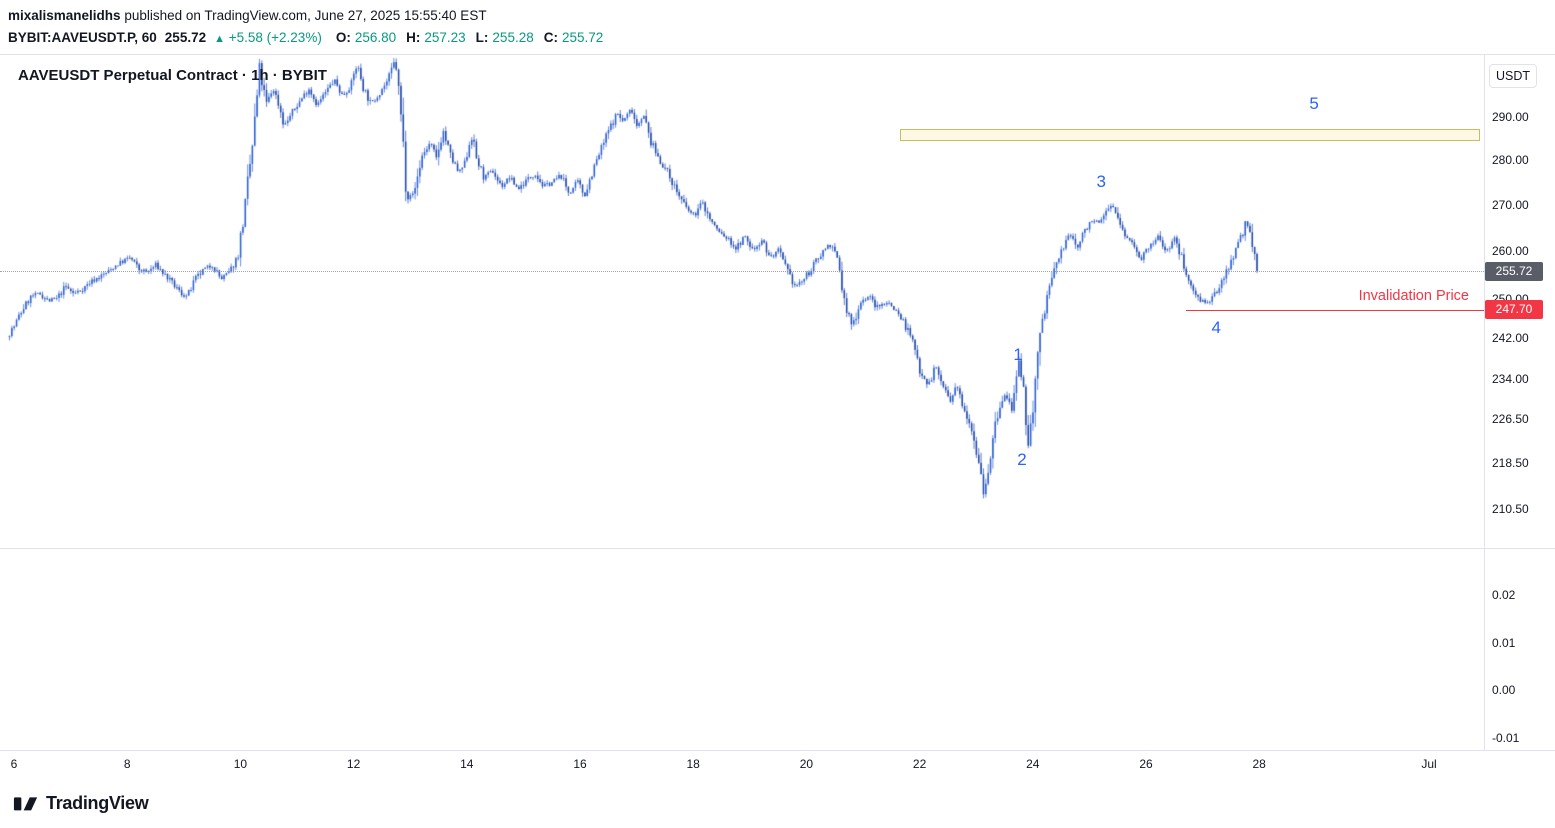 Image resolution: width=1555 pixels, height=828 pixels. Describe the element at coordinates (582, 37) in the screenshot. I see `ohlc-value: 255.72` at that location.